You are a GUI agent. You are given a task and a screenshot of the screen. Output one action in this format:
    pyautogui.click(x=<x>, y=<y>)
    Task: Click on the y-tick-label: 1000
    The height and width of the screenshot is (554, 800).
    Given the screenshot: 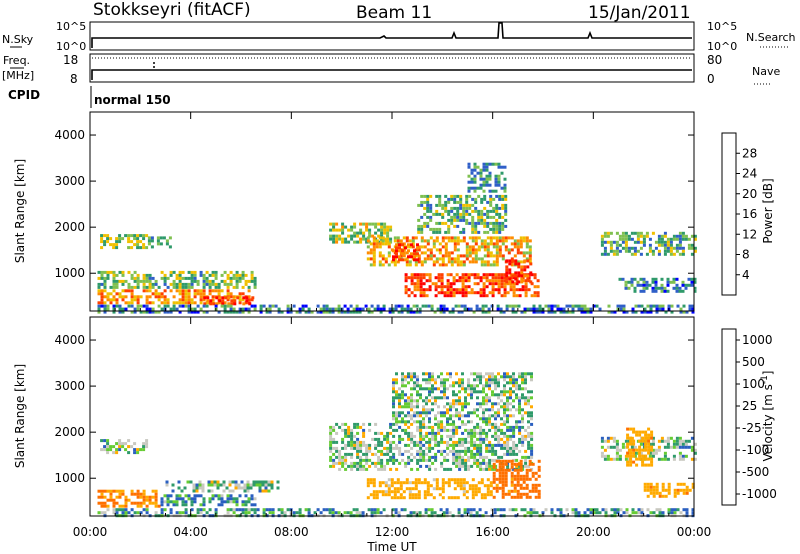 What is the action you would take?
    pyautogui.click(x=69, y=273)
    